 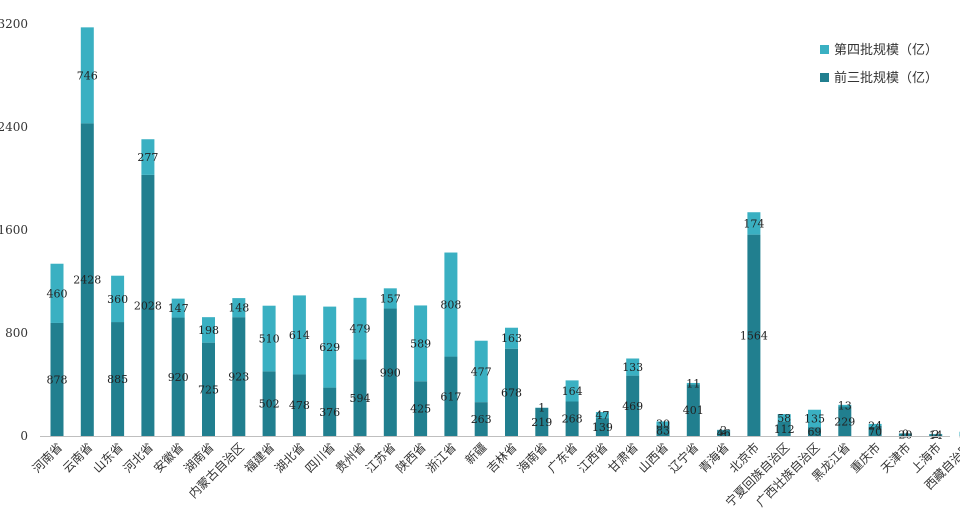 What do you see at coordinates (632, 406) in the screenshot?
I see `data-label-lower: 469` at bounding box center [632, 406].